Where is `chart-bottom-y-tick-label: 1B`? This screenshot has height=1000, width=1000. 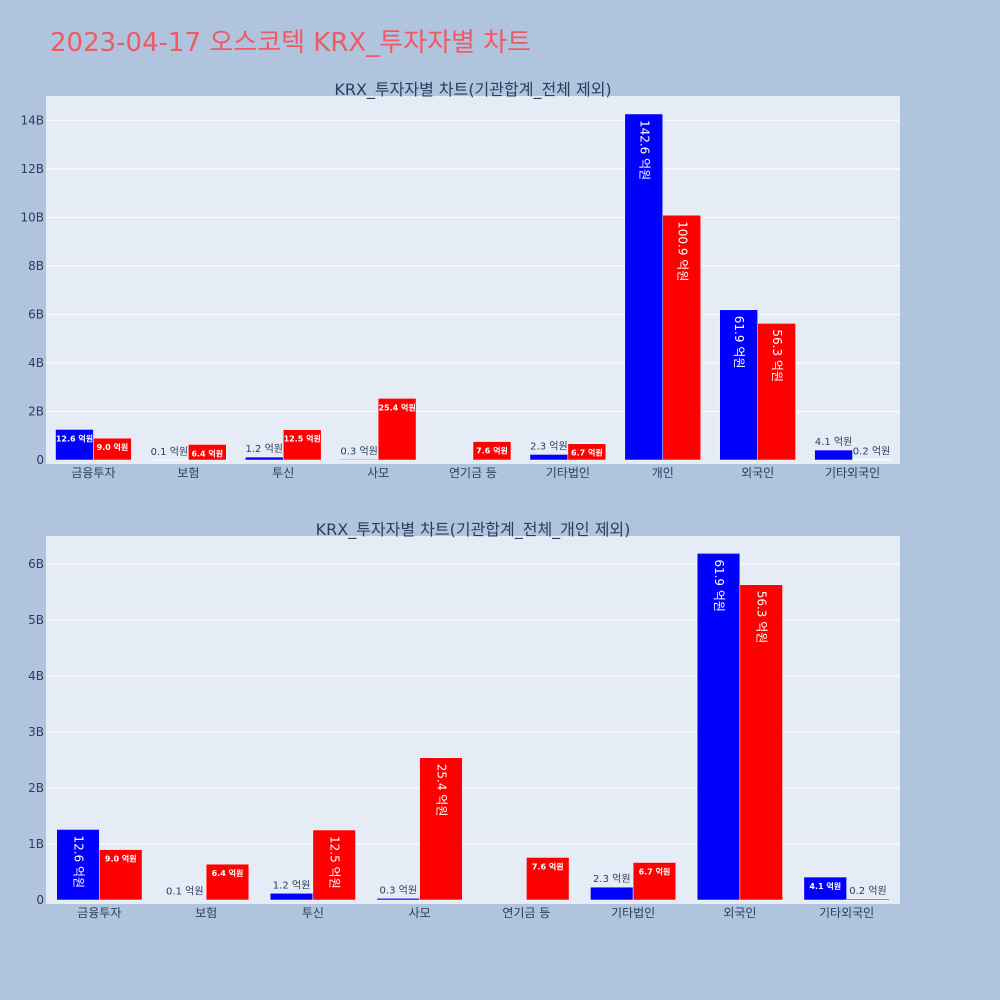 chart-bottom-y-tick-label: 1B is located at coordinates (36, 844).